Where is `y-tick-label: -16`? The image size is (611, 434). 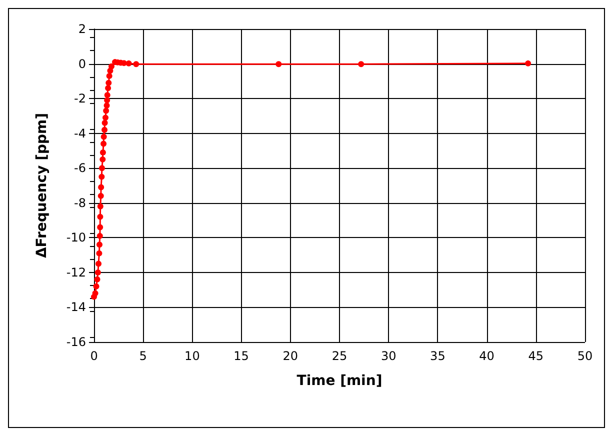
y-tick-label: -16 is located at coordinates (76, 342).